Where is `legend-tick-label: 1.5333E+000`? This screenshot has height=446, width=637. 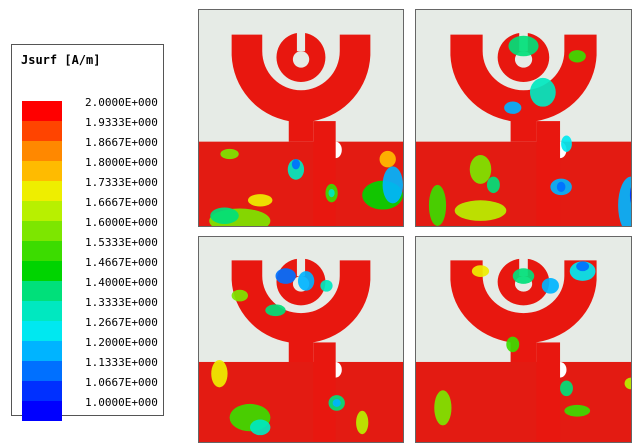
legend-tick-label: 1.5333E+000 is located at coordinates (121, 242).